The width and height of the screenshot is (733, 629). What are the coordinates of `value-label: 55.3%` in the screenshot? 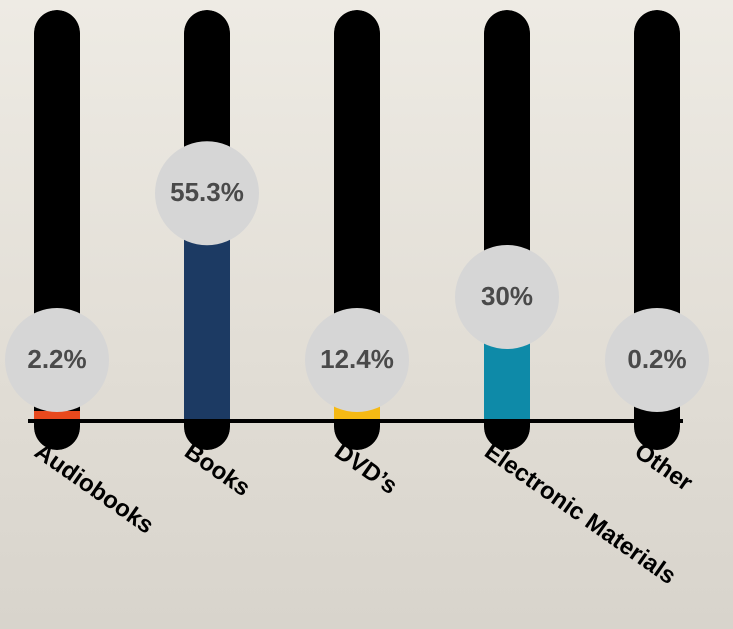 It's located at (207, 192).